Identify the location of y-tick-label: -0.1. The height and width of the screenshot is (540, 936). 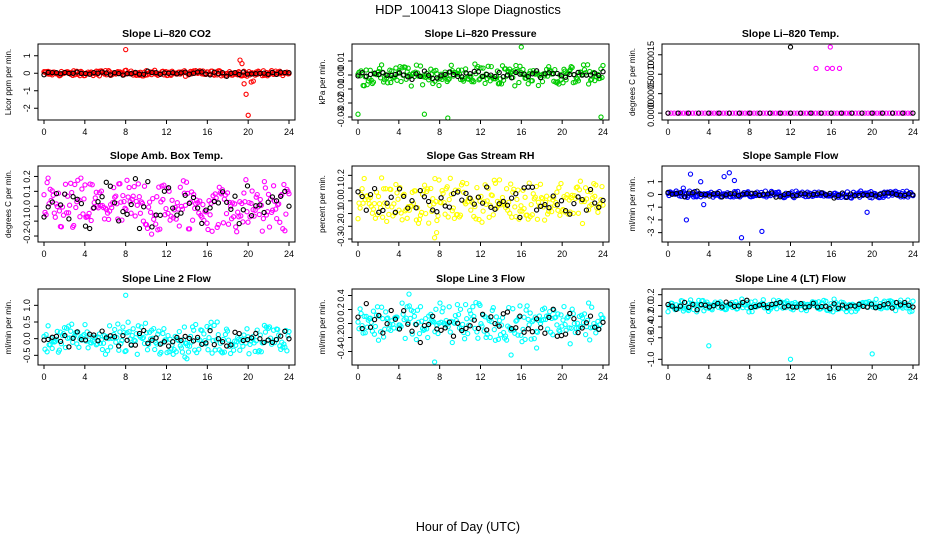
(341, 214).